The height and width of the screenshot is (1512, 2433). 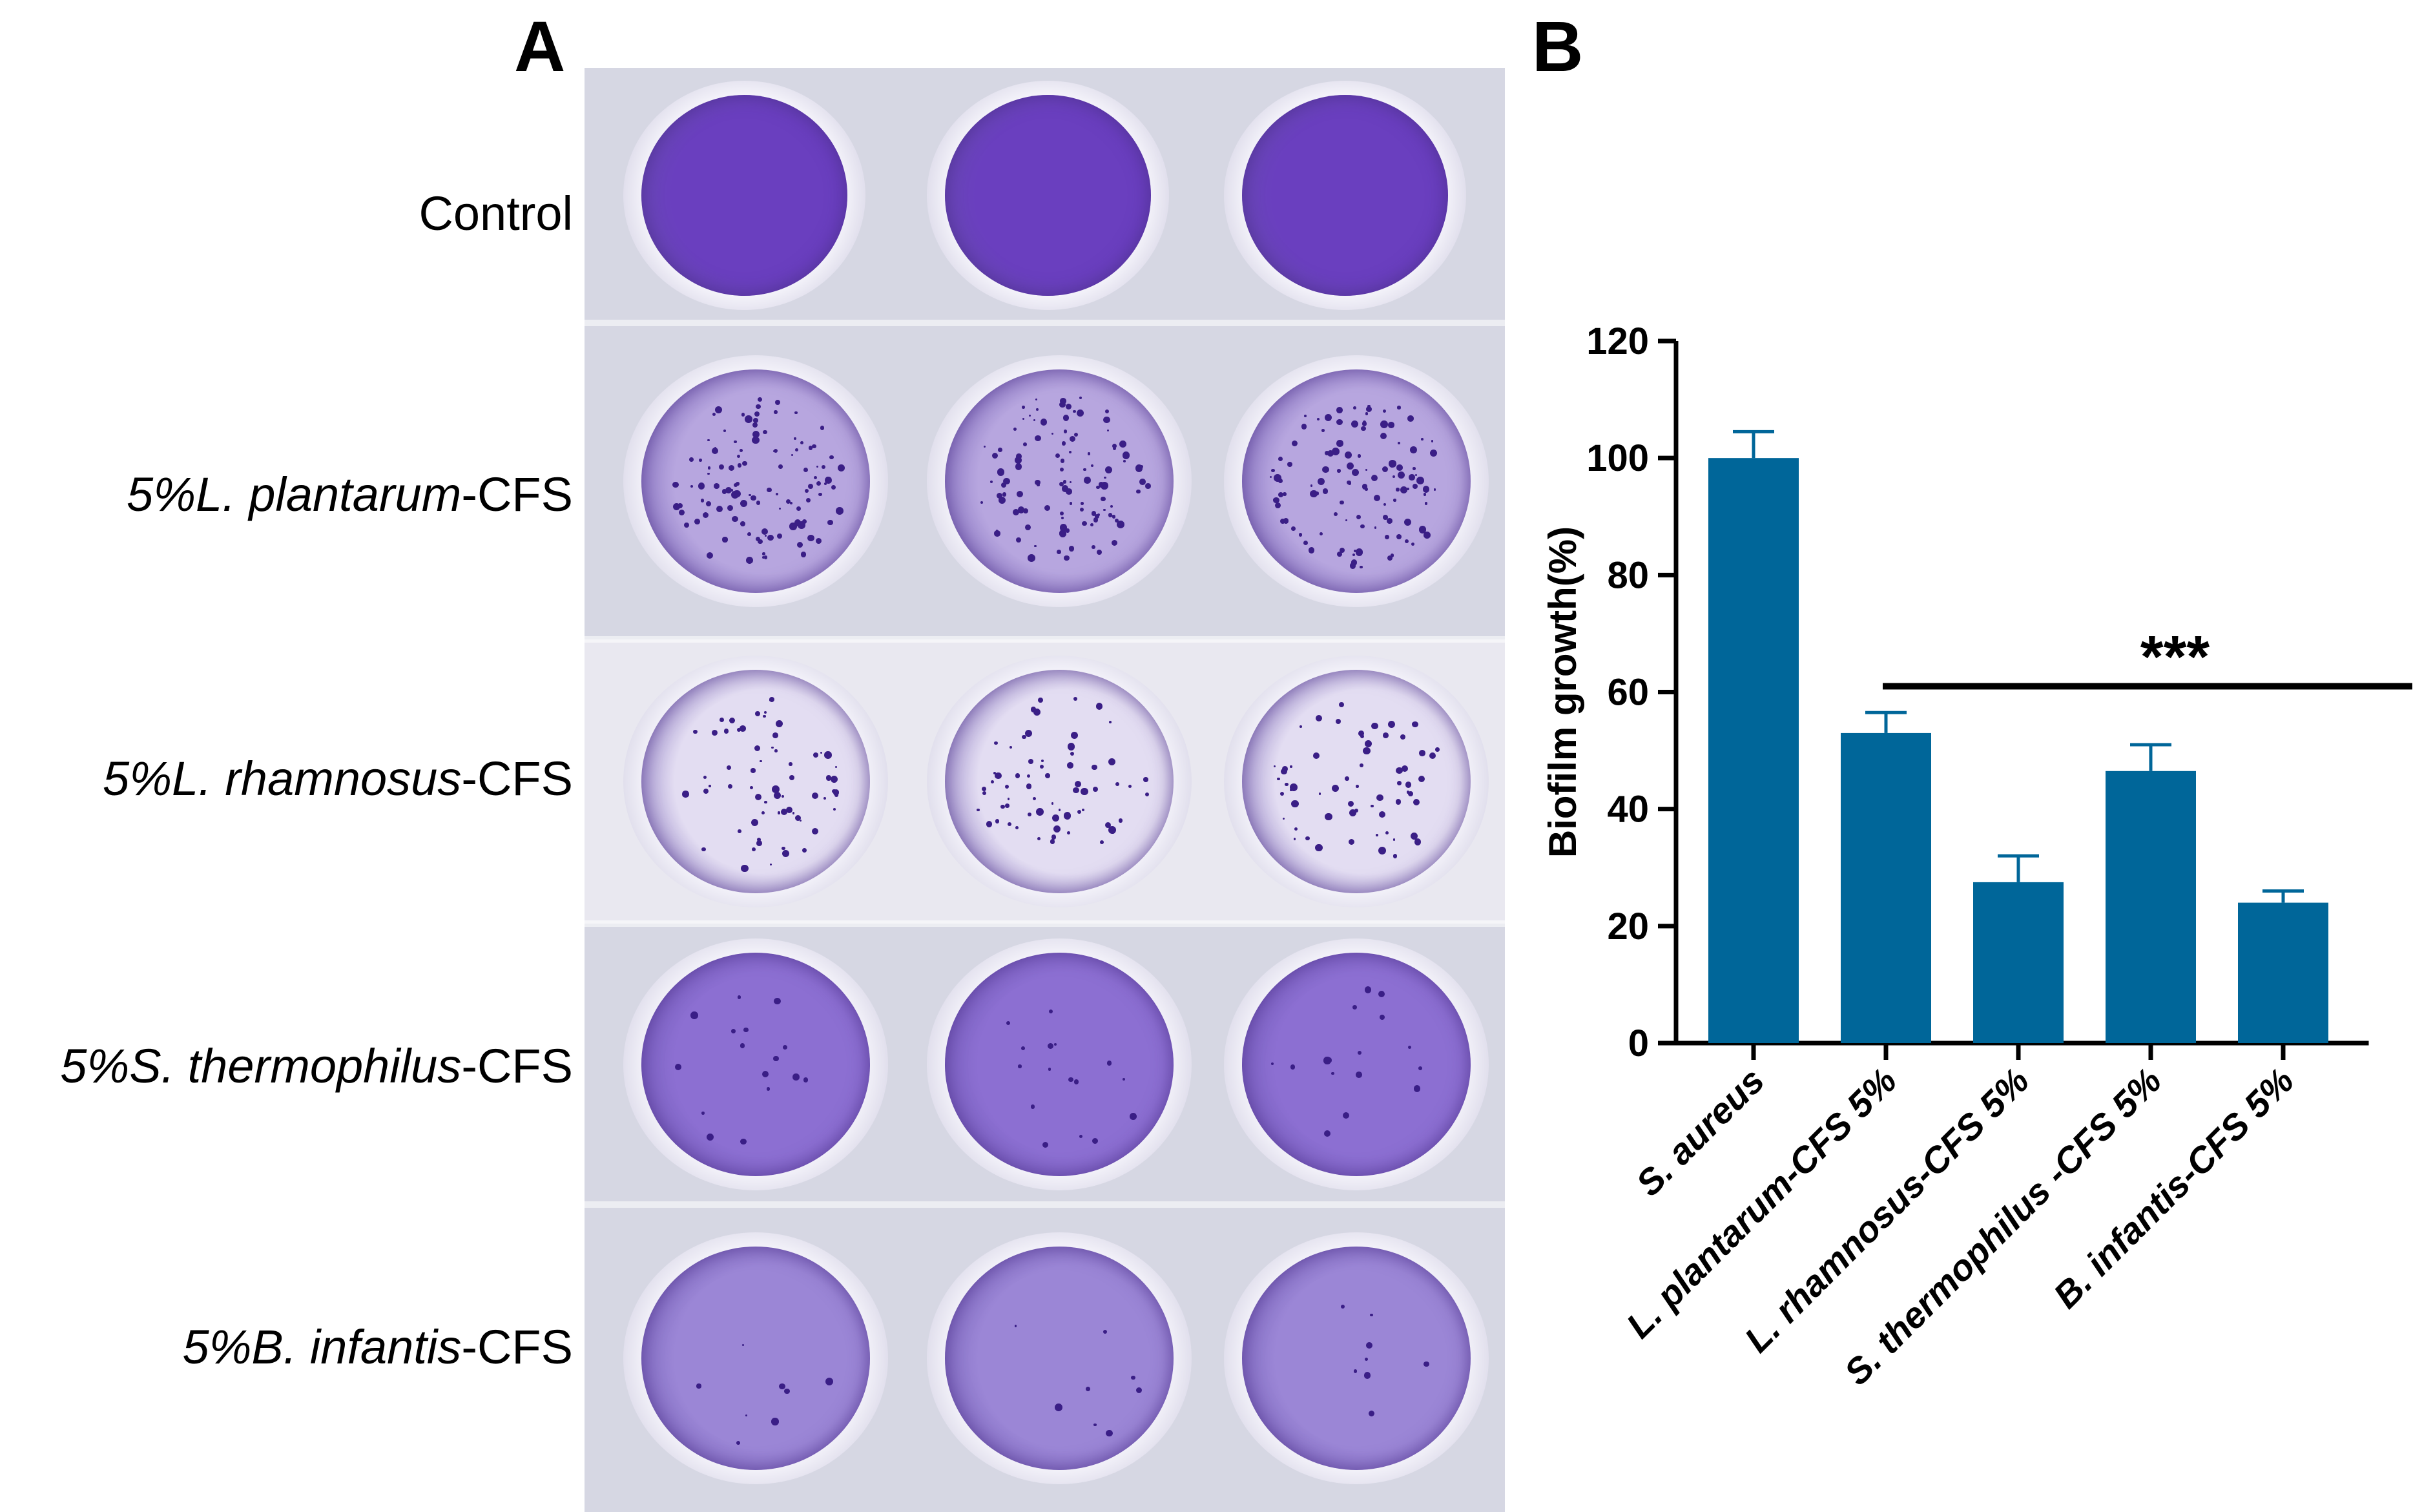 I want to click on y-tick-label: 60, so click(x=1628, y=693).